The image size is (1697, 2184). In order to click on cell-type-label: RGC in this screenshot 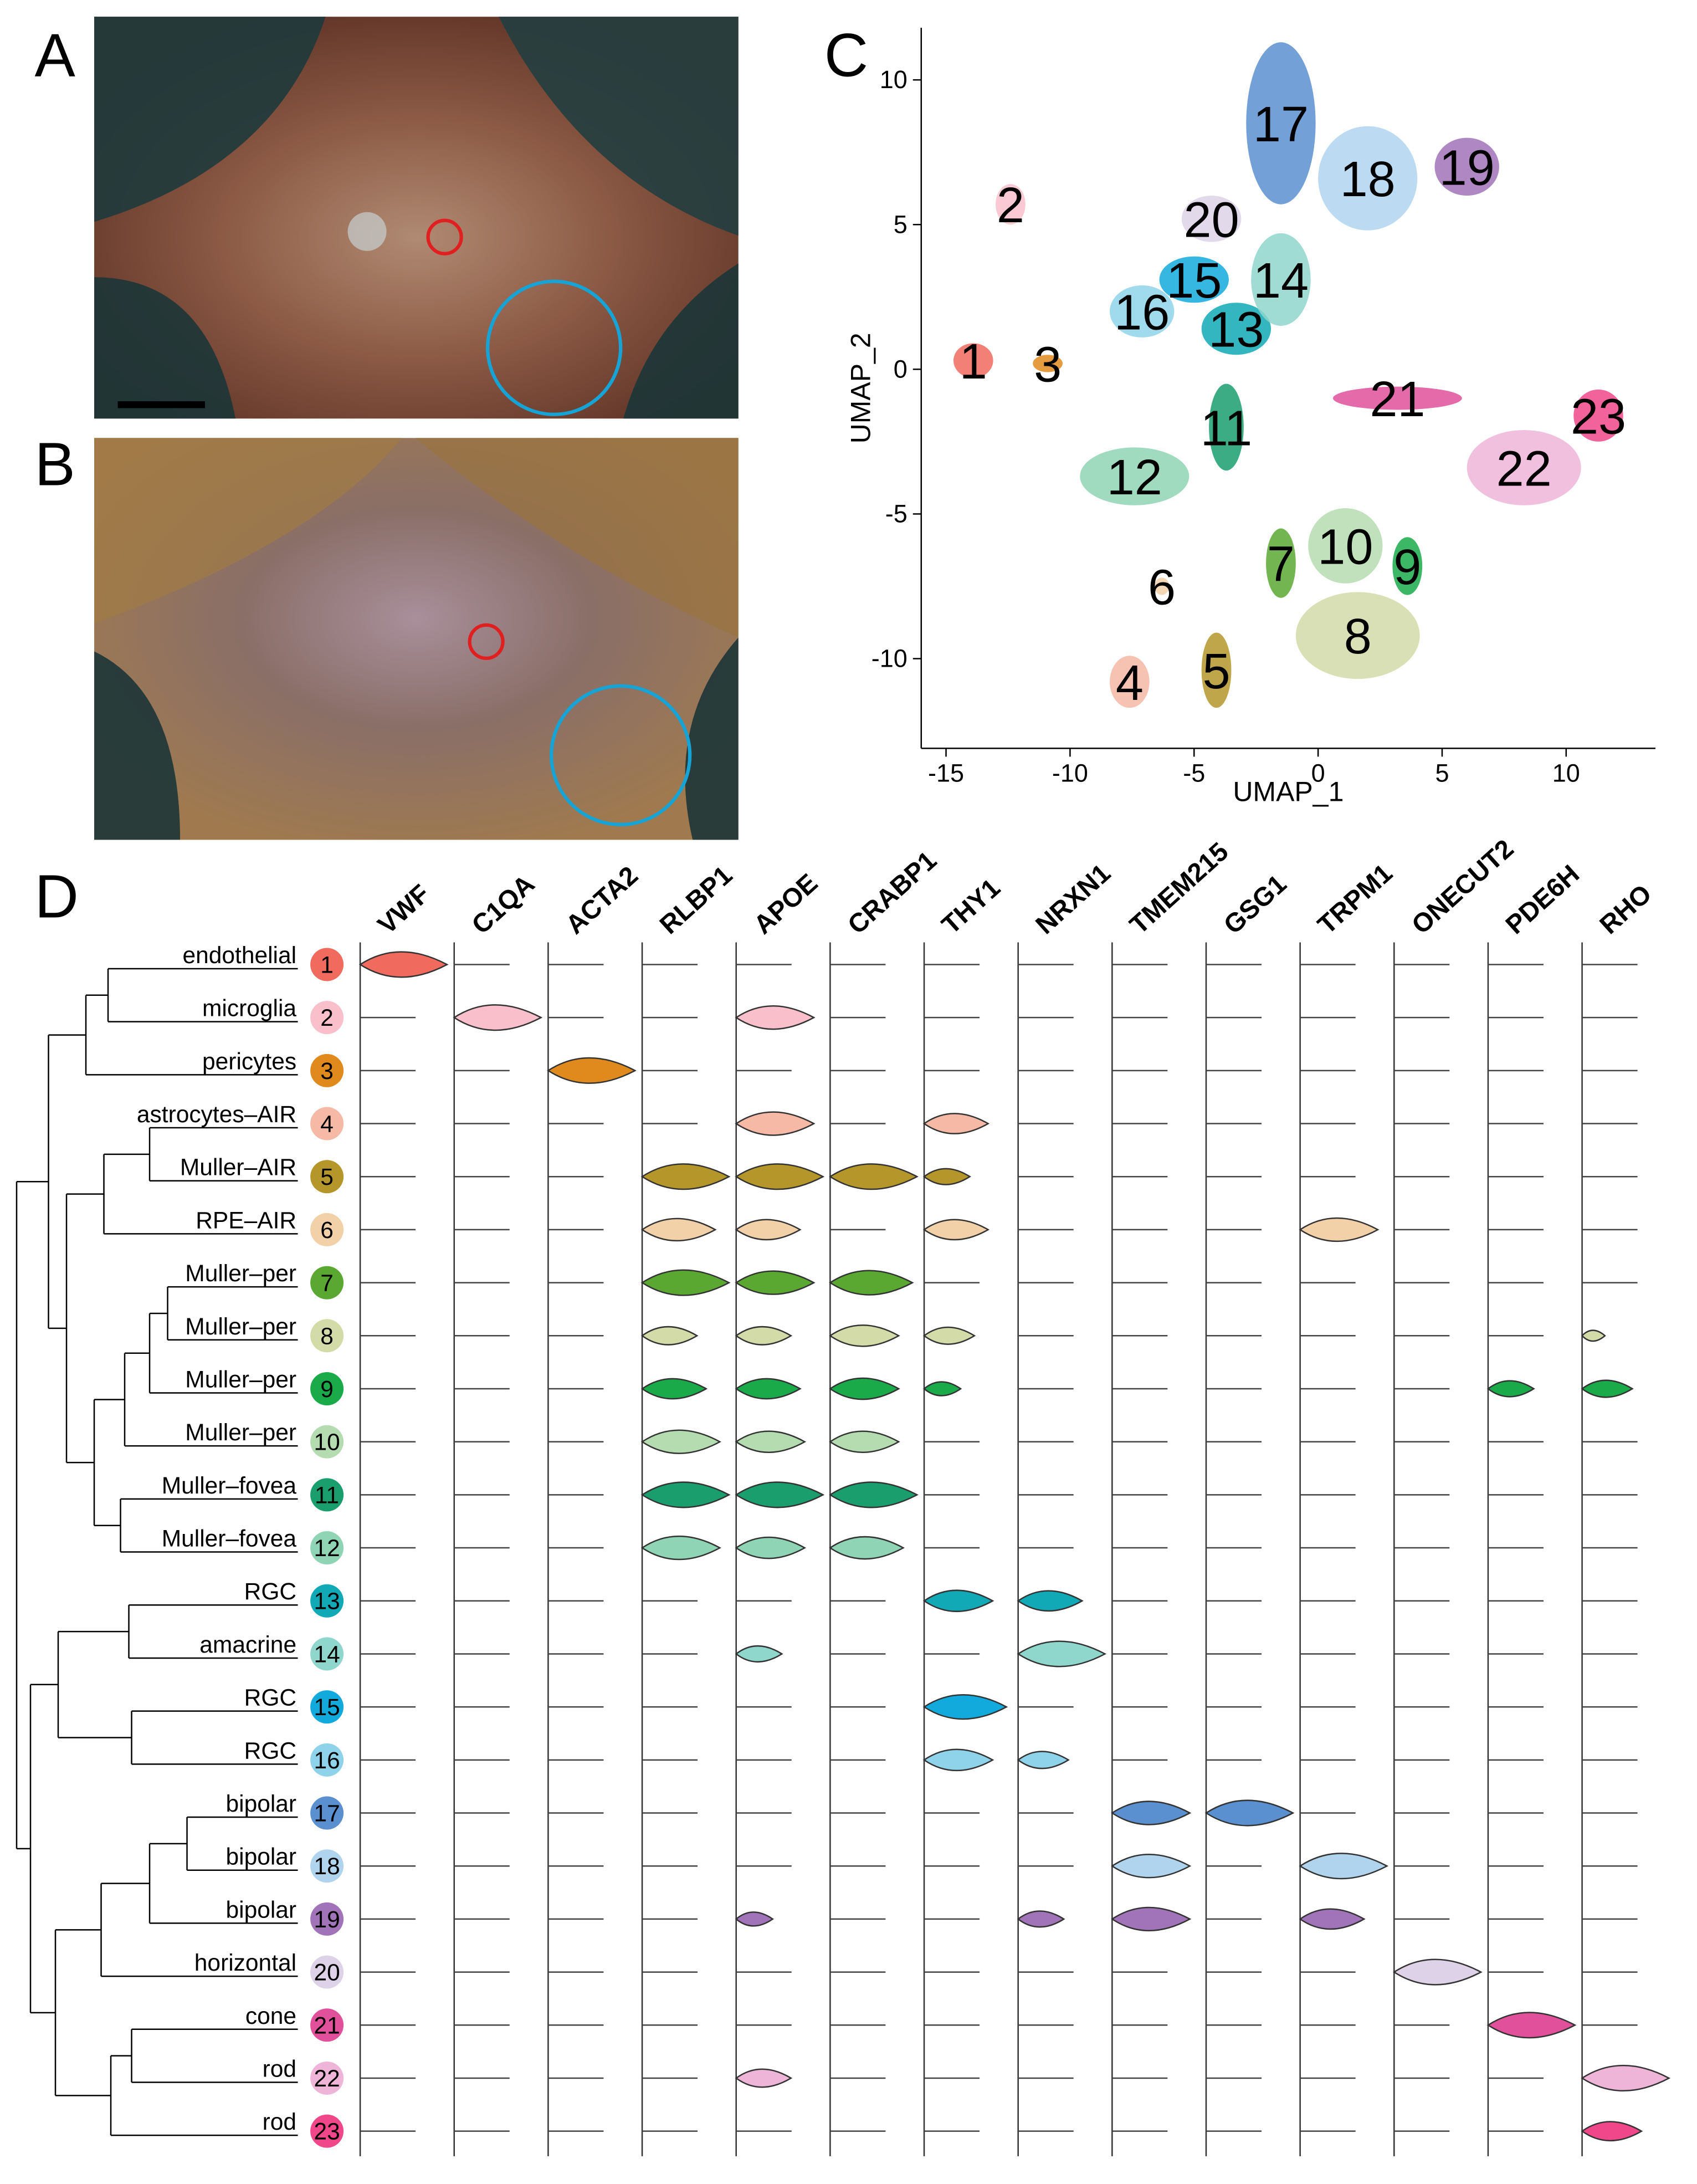, I will do `click(270, 1751)`.